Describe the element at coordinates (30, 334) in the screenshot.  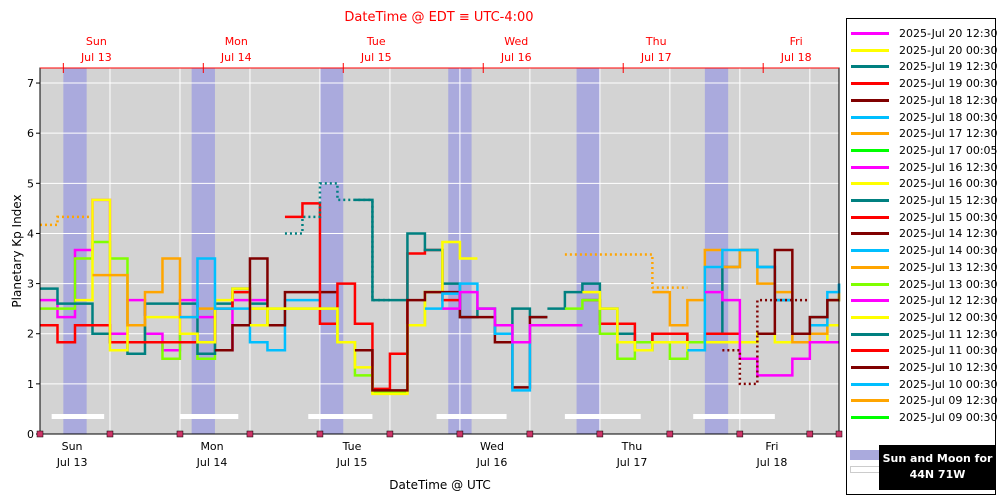
I see `y-tick-label: 2` at that location.